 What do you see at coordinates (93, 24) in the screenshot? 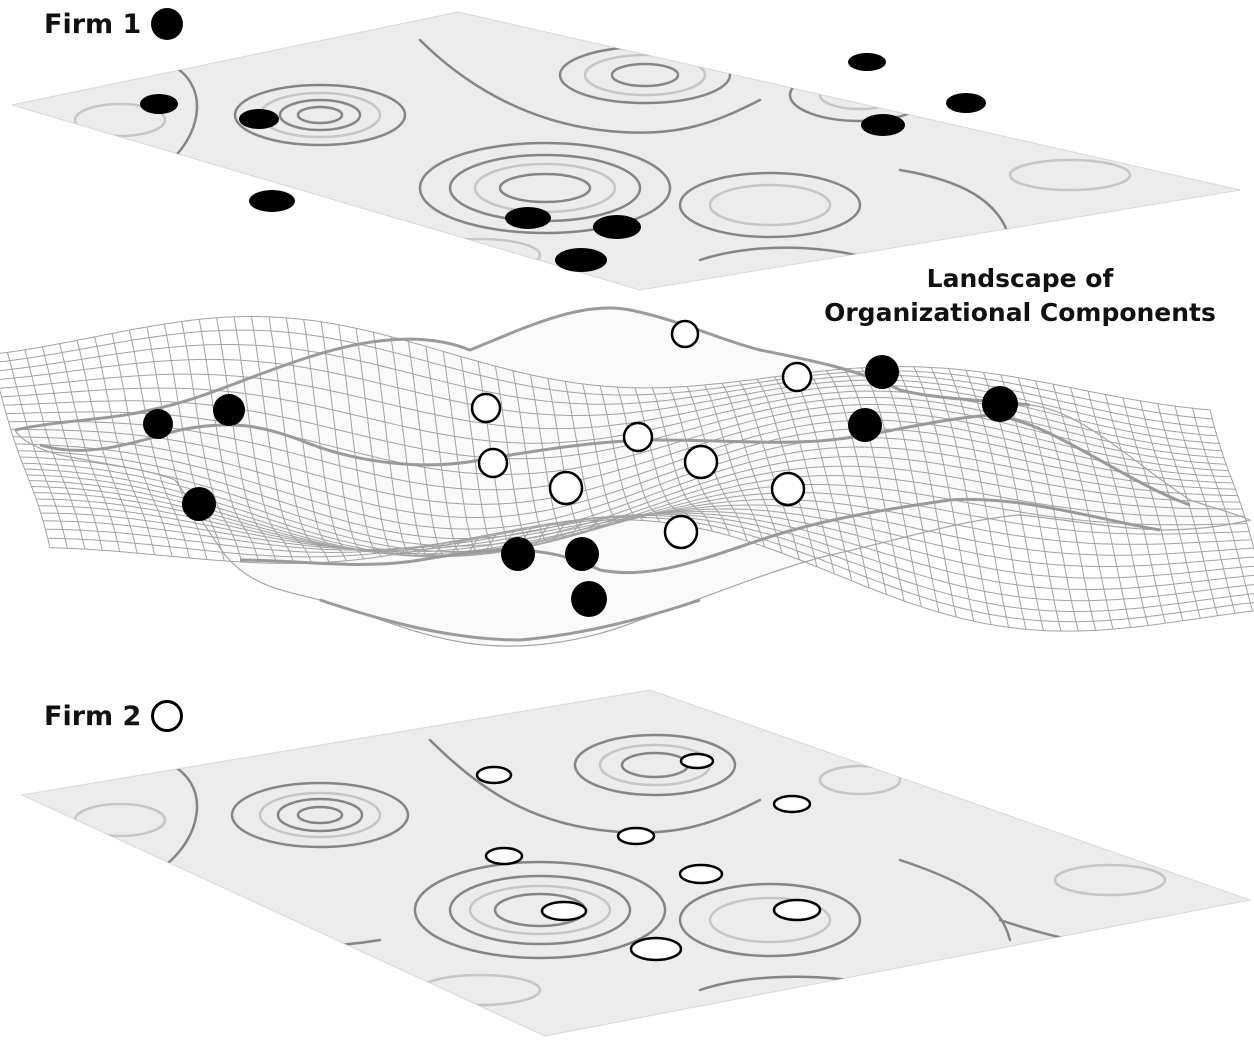
I see `firm1-label: Firm 1` at bounding box center [93, 24].